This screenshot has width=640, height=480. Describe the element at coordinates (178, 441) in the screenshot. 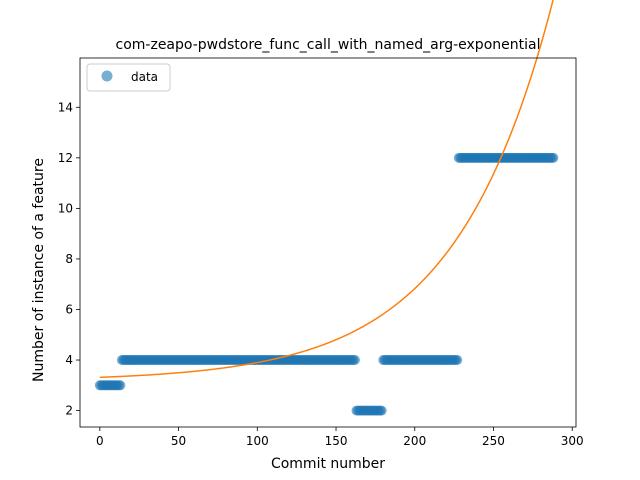

I see `x-tick-label: 50` at that location.